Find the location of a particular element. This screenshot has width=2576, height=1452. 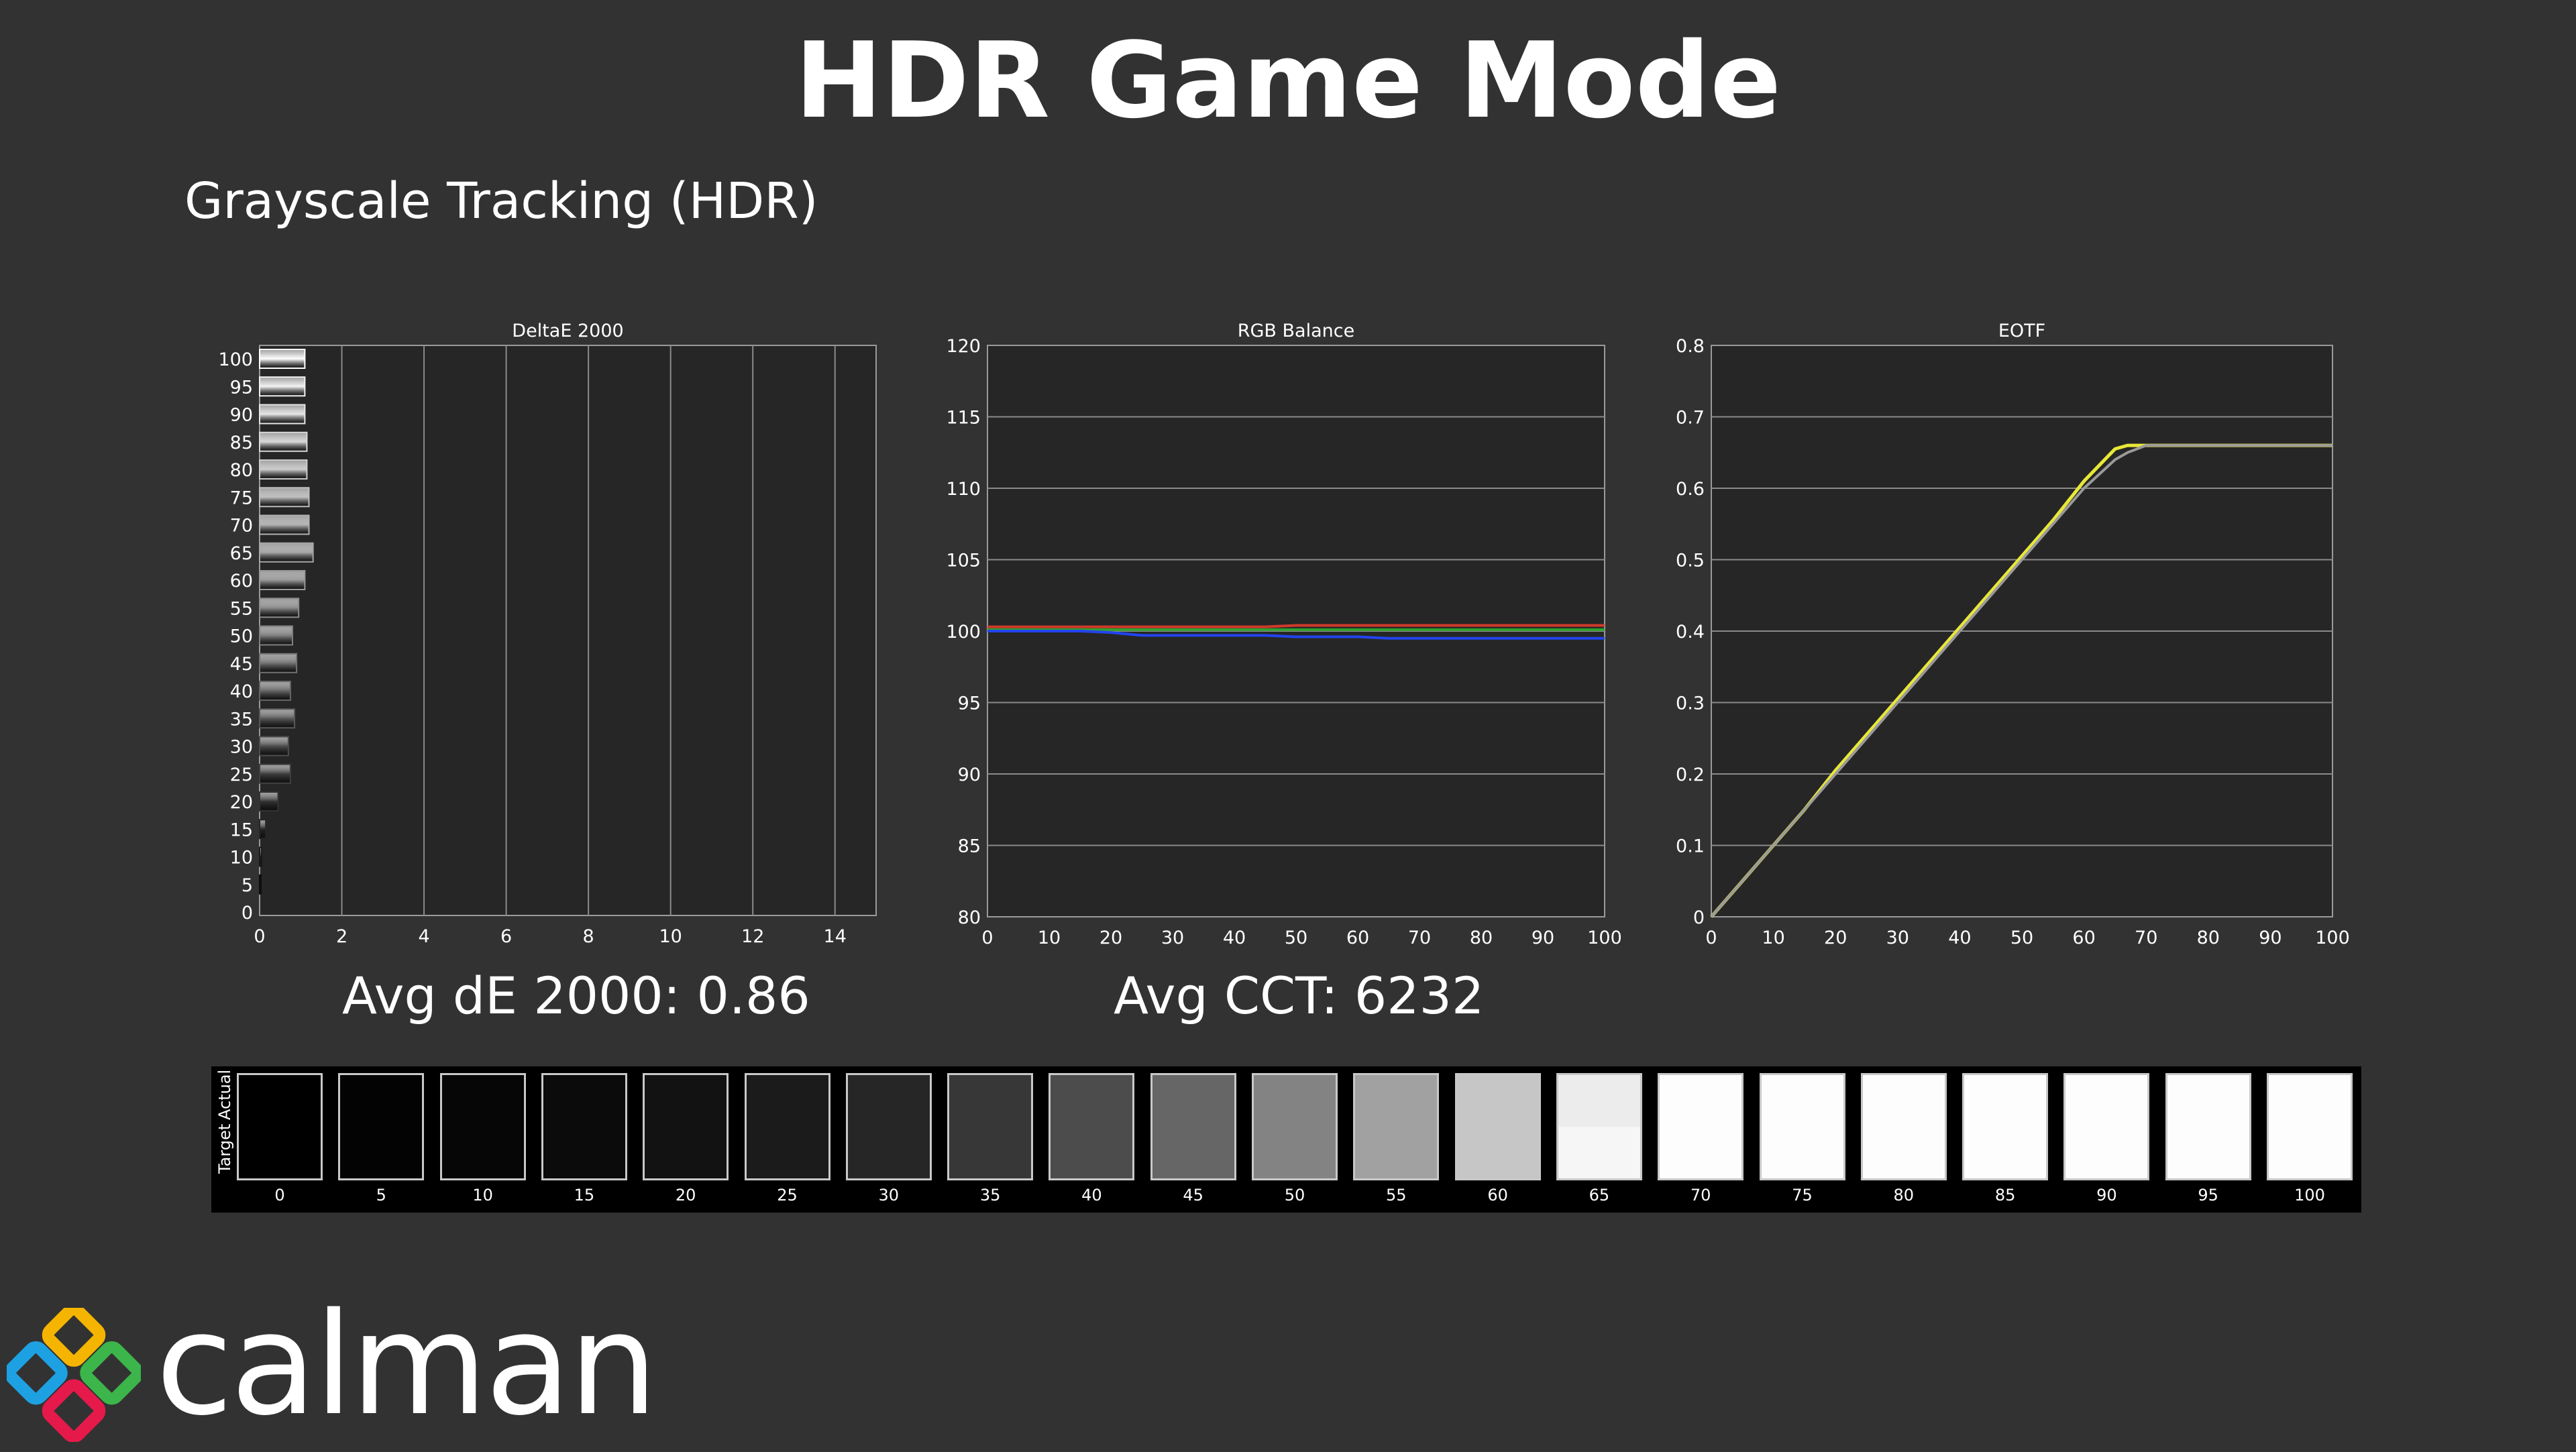

eotf-y-tick-label: 0.3 is located at coordinates (1690, 703).